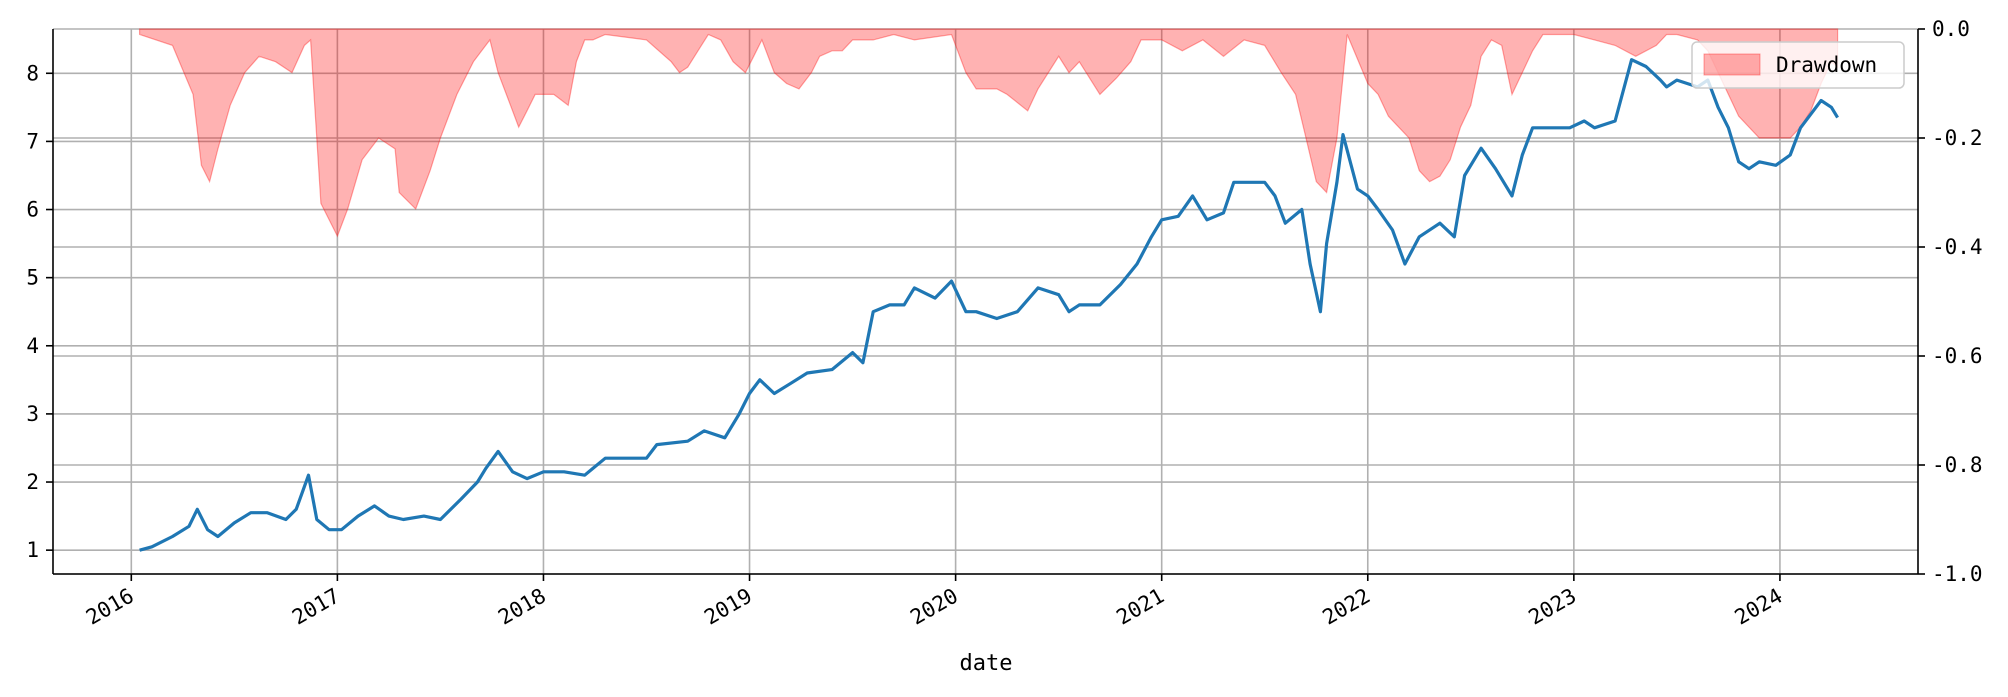 This screenshot has height=697, width=2008. Describe the element at coordinates (32, 278) in the screenshot. I see `y-tick-label-5: 5` at that location.